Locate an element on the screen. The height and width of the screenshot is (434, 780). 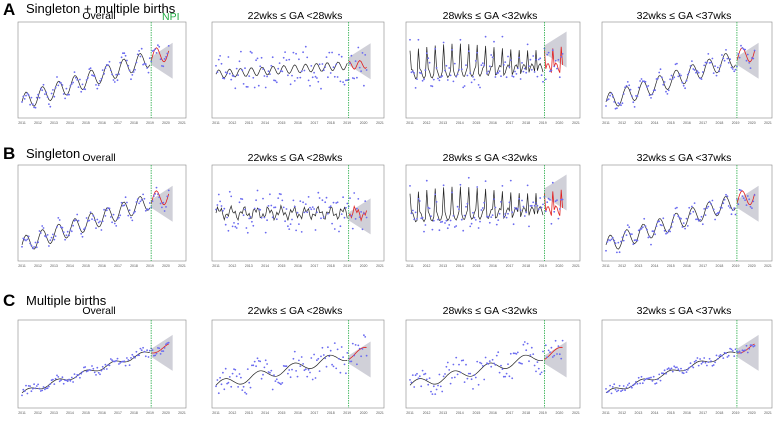
x-tick-label: 2015 is located at coordinates (86, 266).